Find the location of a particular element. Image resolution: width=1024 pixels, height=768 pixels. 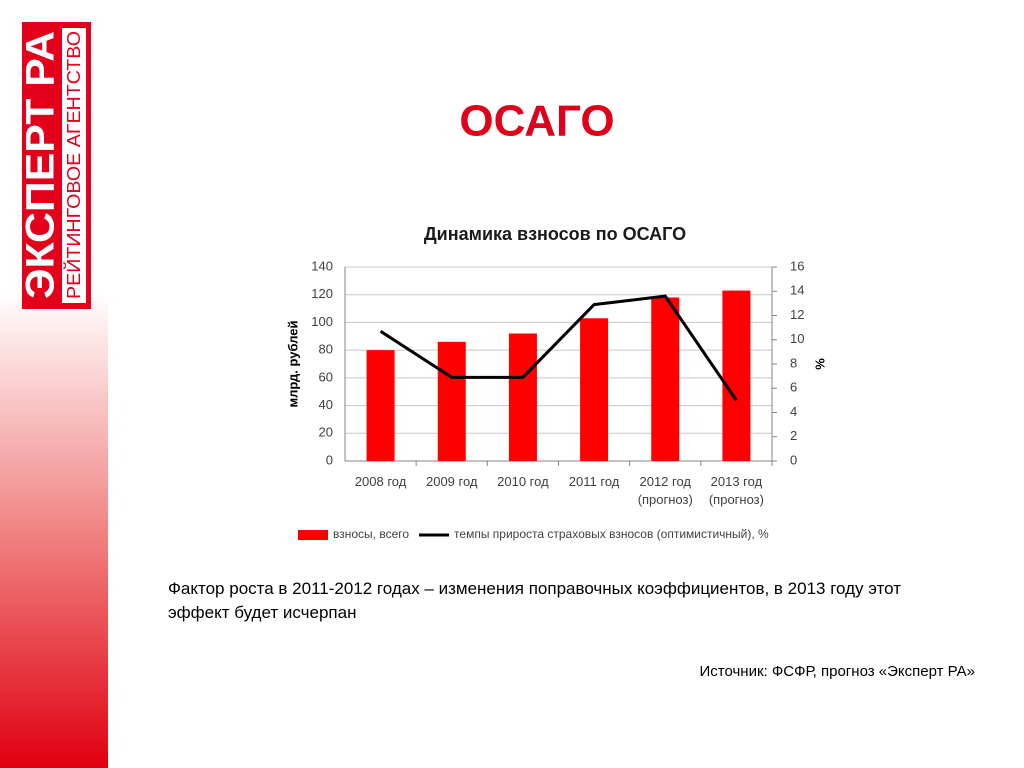

x-tick-label: 2013 год (прогноз) is located at coordinates (736, 490).